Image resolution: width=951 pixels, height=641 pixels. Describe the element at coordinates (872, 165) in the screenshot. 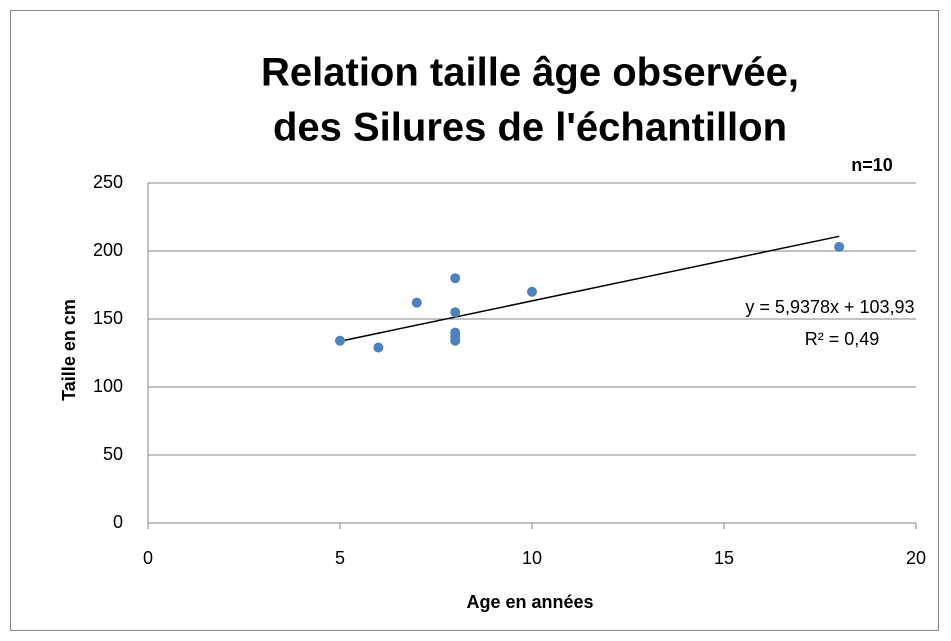

I see `annotation: n=10` at that location.